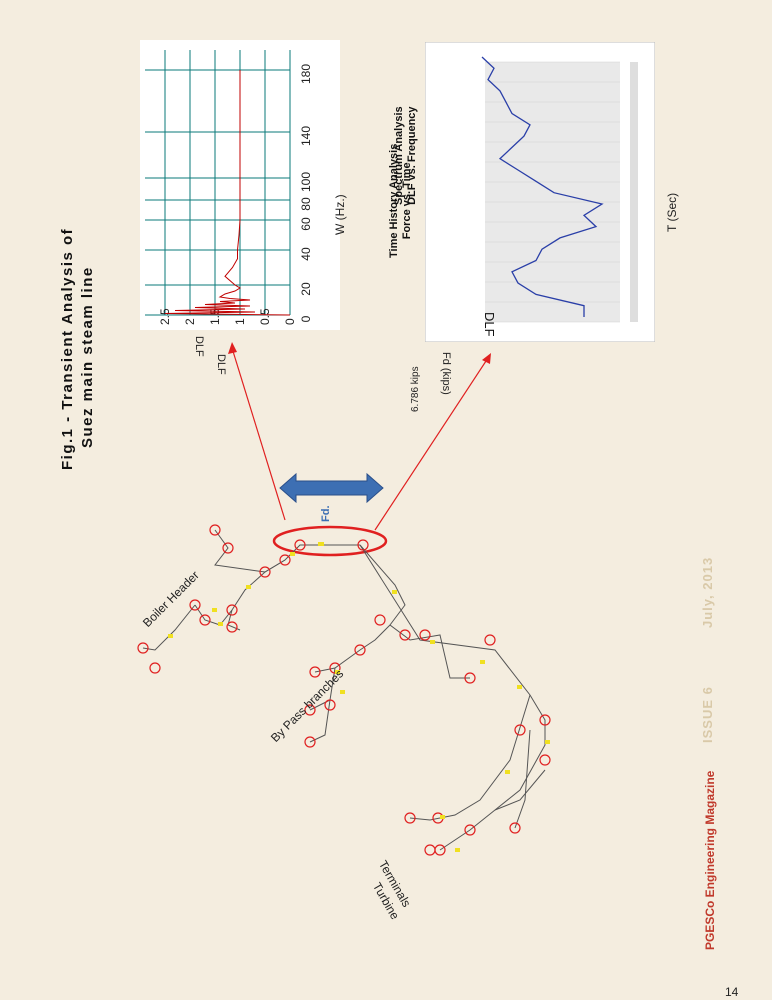  Describe the element at coordinates (306, 182) in the screenshot. I see `spectrum-x-tick-label: 100` at that location.